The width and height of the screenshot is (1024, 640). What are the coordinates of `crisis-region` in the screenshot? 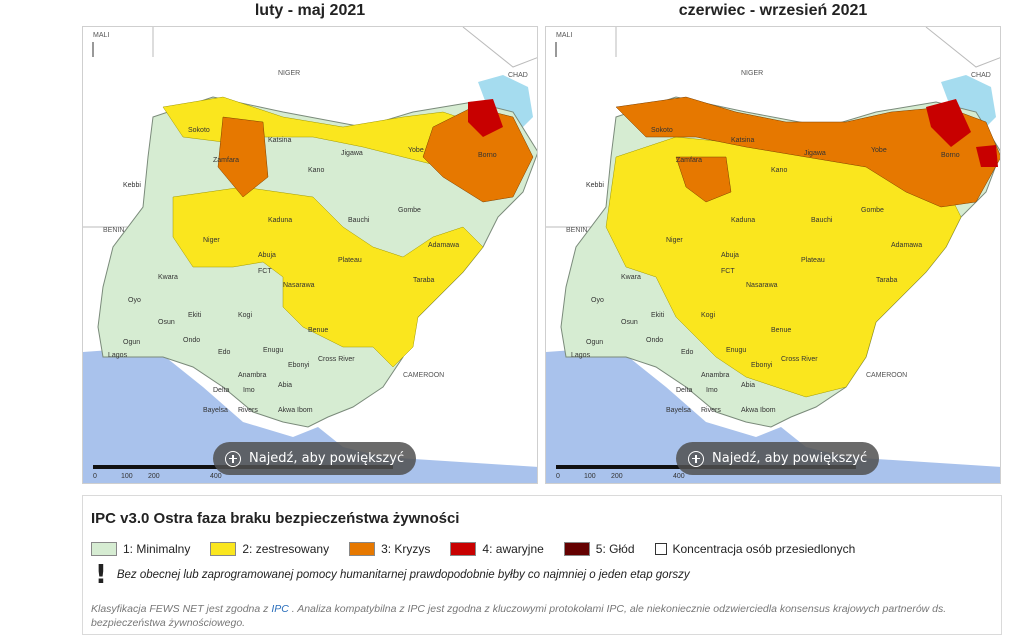 It's located at (807, 152).